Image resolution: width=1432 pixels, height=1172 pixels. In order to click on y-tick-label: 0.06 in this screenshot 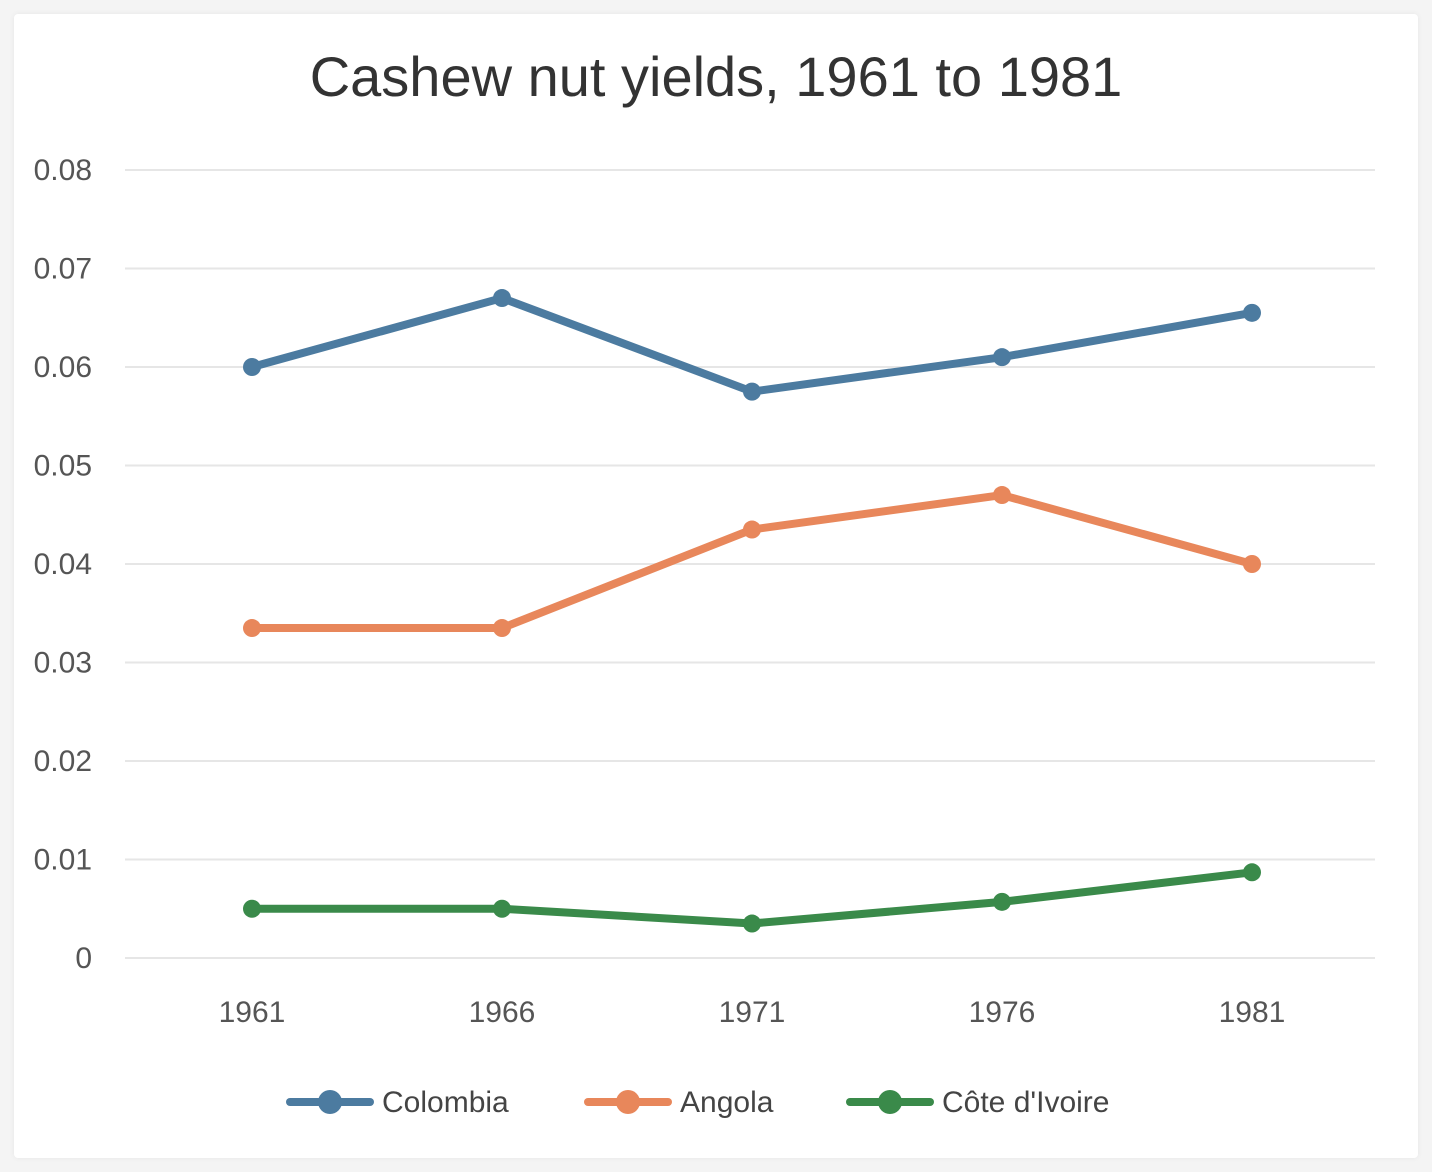, I will do `click(63, 367)`.